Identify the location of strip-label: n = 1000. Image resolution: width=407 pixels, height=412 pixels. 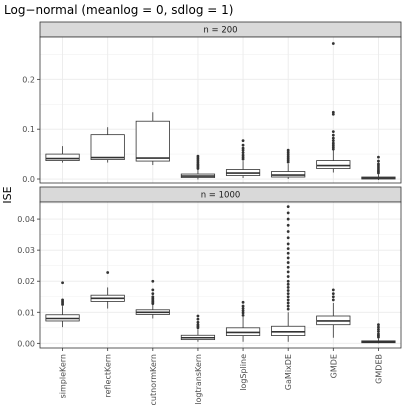
(221, 196).